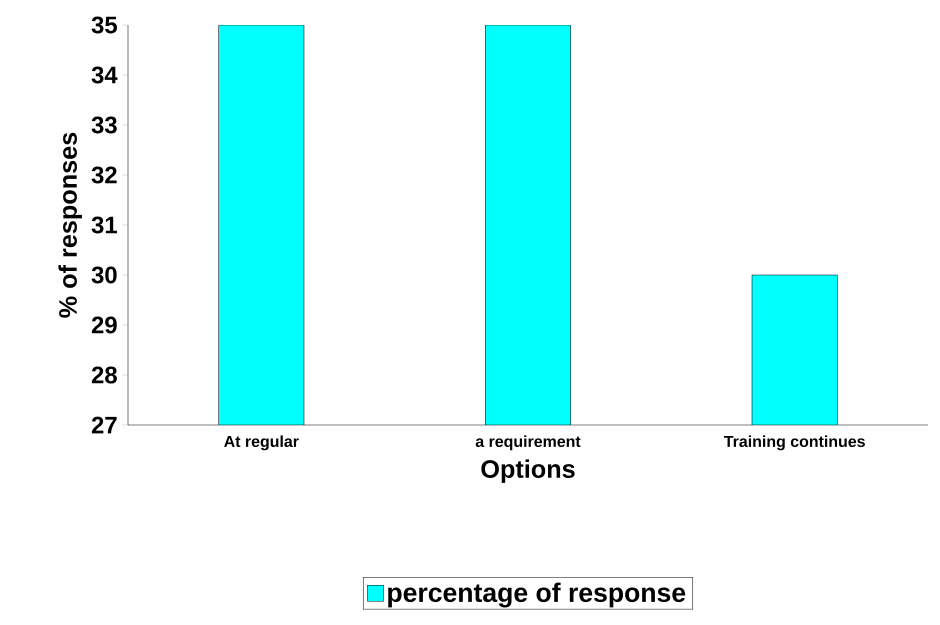  What do you see at coordinates (104, 25) in the screenshot?
I see `y-tick-label: 35` at bounding box center [104, 25].